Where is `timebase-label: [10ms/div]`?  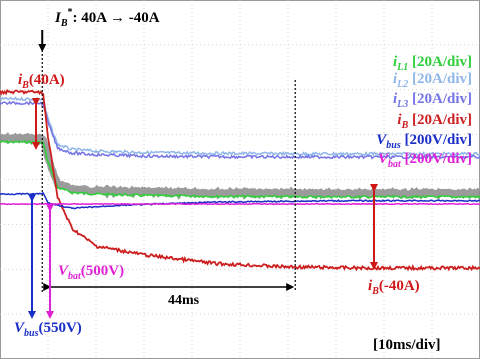 timebase-label: [10ms/div] is located at coordinates (407, 345).